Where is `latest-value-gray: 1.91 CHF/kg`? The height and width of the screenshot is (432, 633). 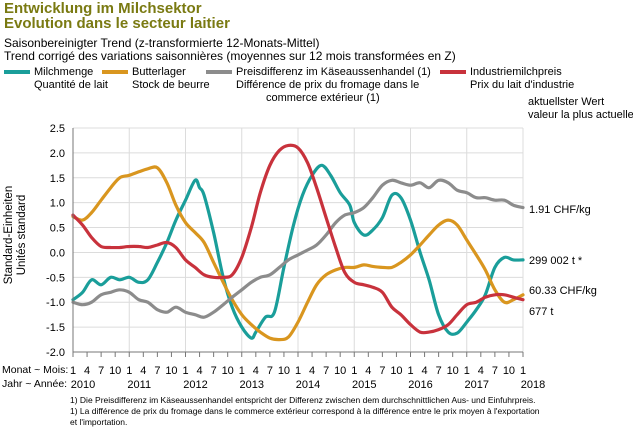 latest-value-gray: 1.91 CHF/kg is located at coordinates (560, 210).